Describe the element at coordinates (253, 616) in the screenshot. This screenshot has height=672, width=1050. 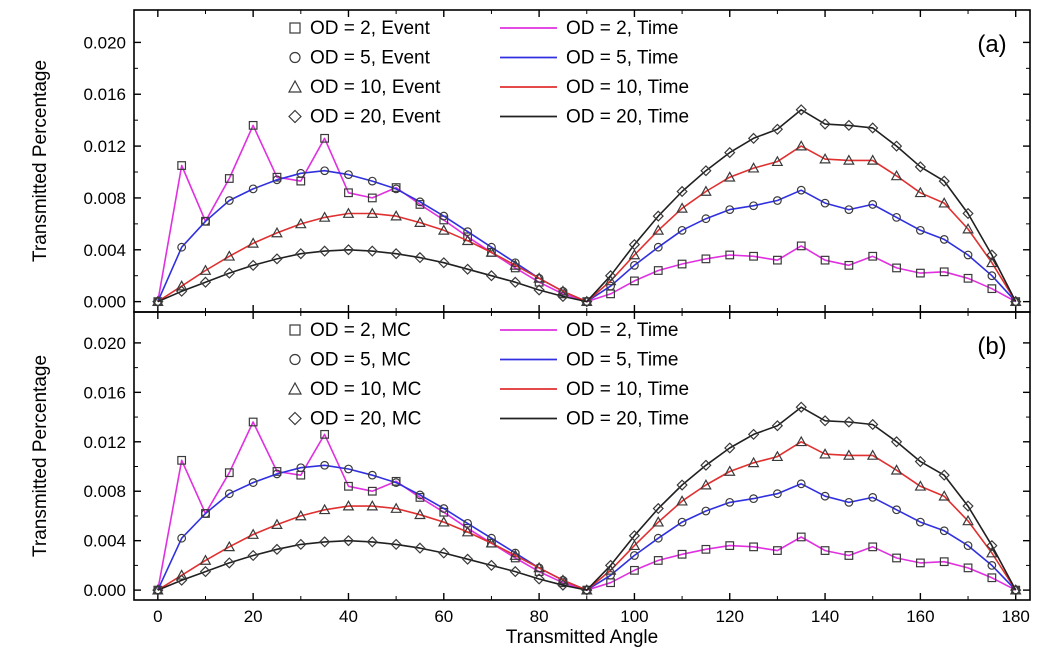
I see `x-tick-label: 20` at that location.